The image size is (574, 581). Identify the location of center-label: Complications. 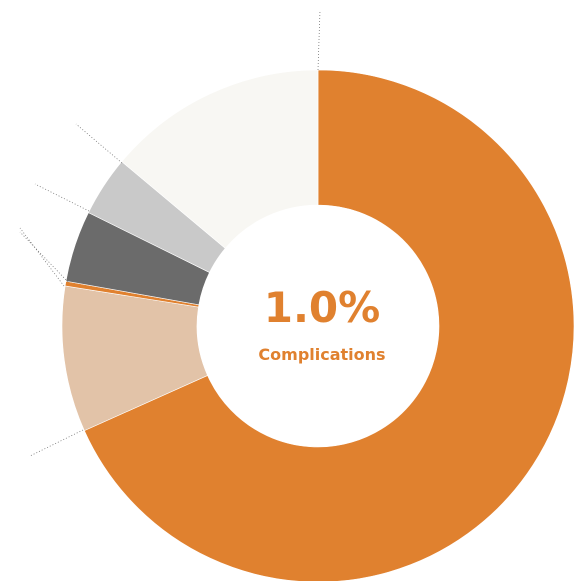
(321, 354).